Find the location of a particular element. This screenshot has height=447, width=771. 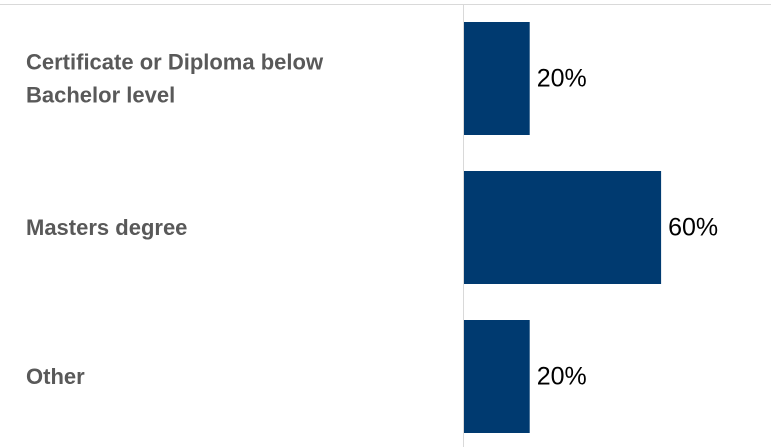

value-label-1: 60% is located at coordinates (693, 228).